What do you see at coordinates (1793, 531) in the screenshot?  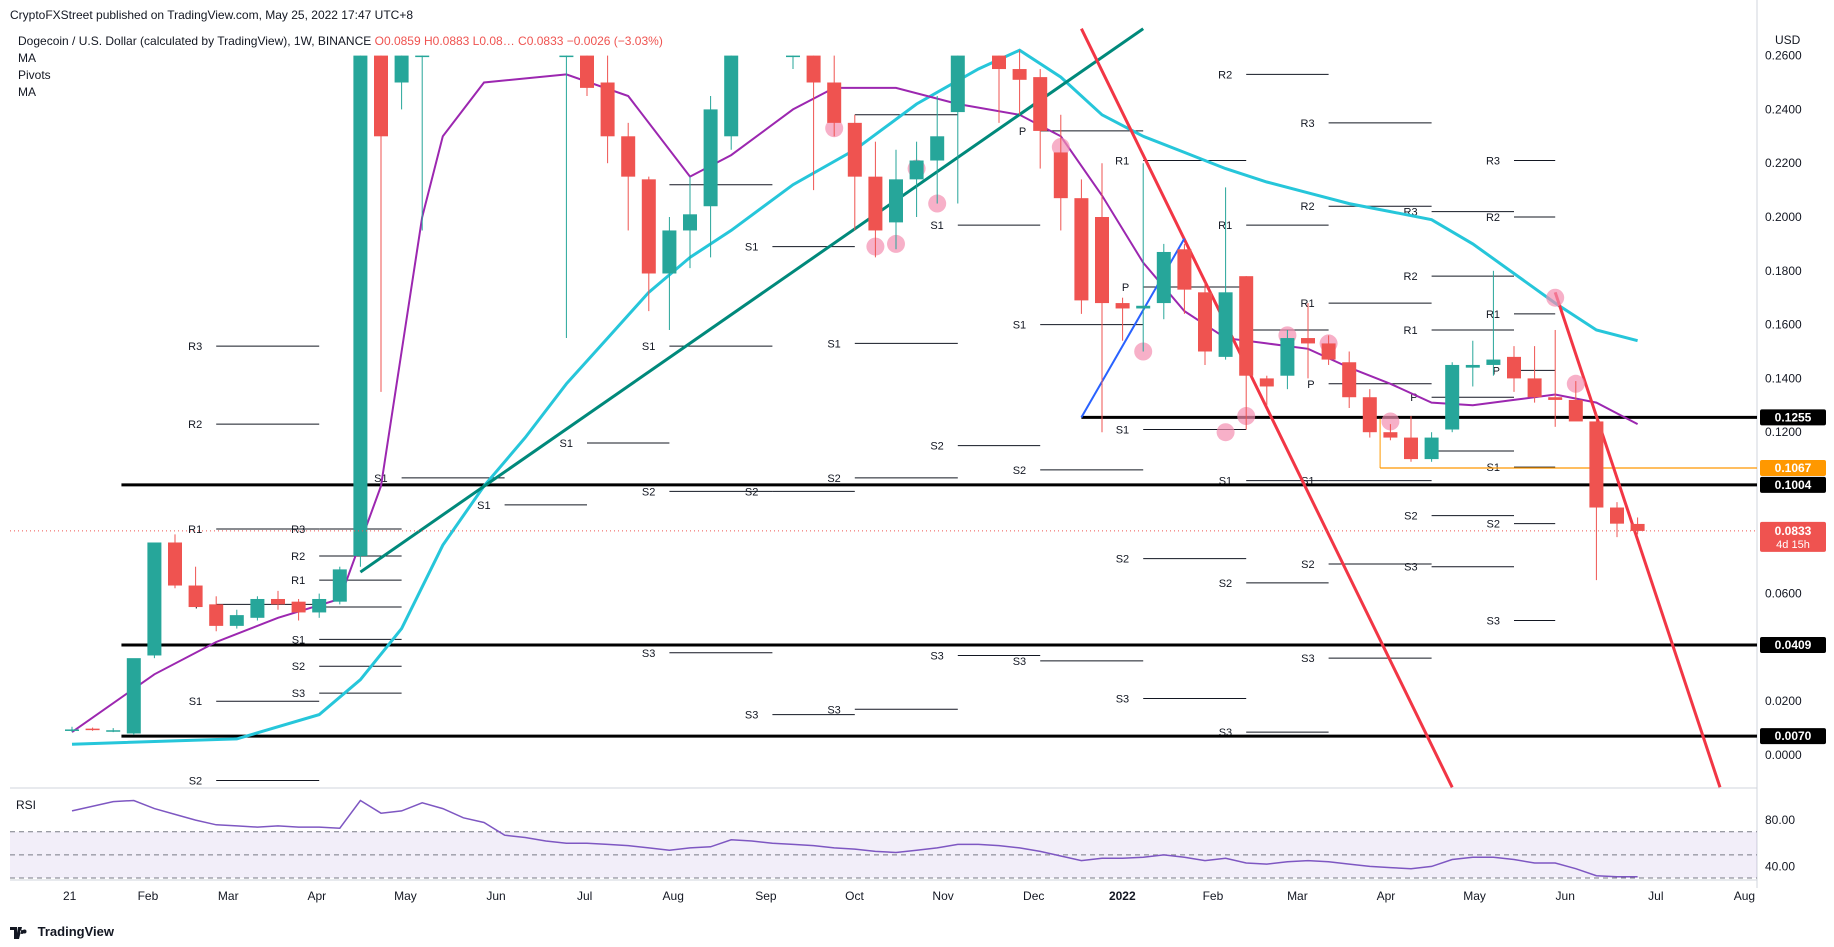 I see `last-price-value: 0.0833` at bounding box center [1793, 531].